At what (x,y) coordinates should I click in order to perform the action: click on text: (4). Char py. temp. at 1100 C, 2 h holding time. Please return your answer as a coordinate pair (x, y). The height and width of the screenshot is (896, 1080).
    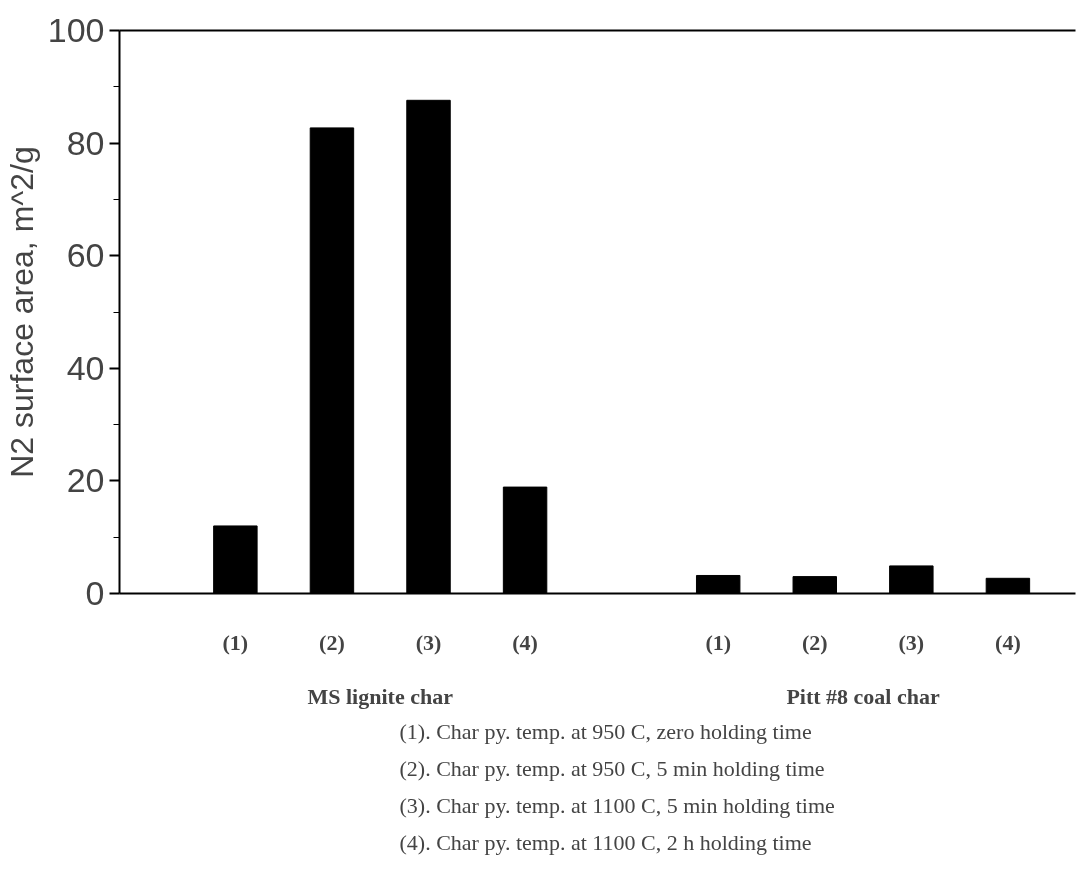
    Looking at the image, I should click on (605, 842).